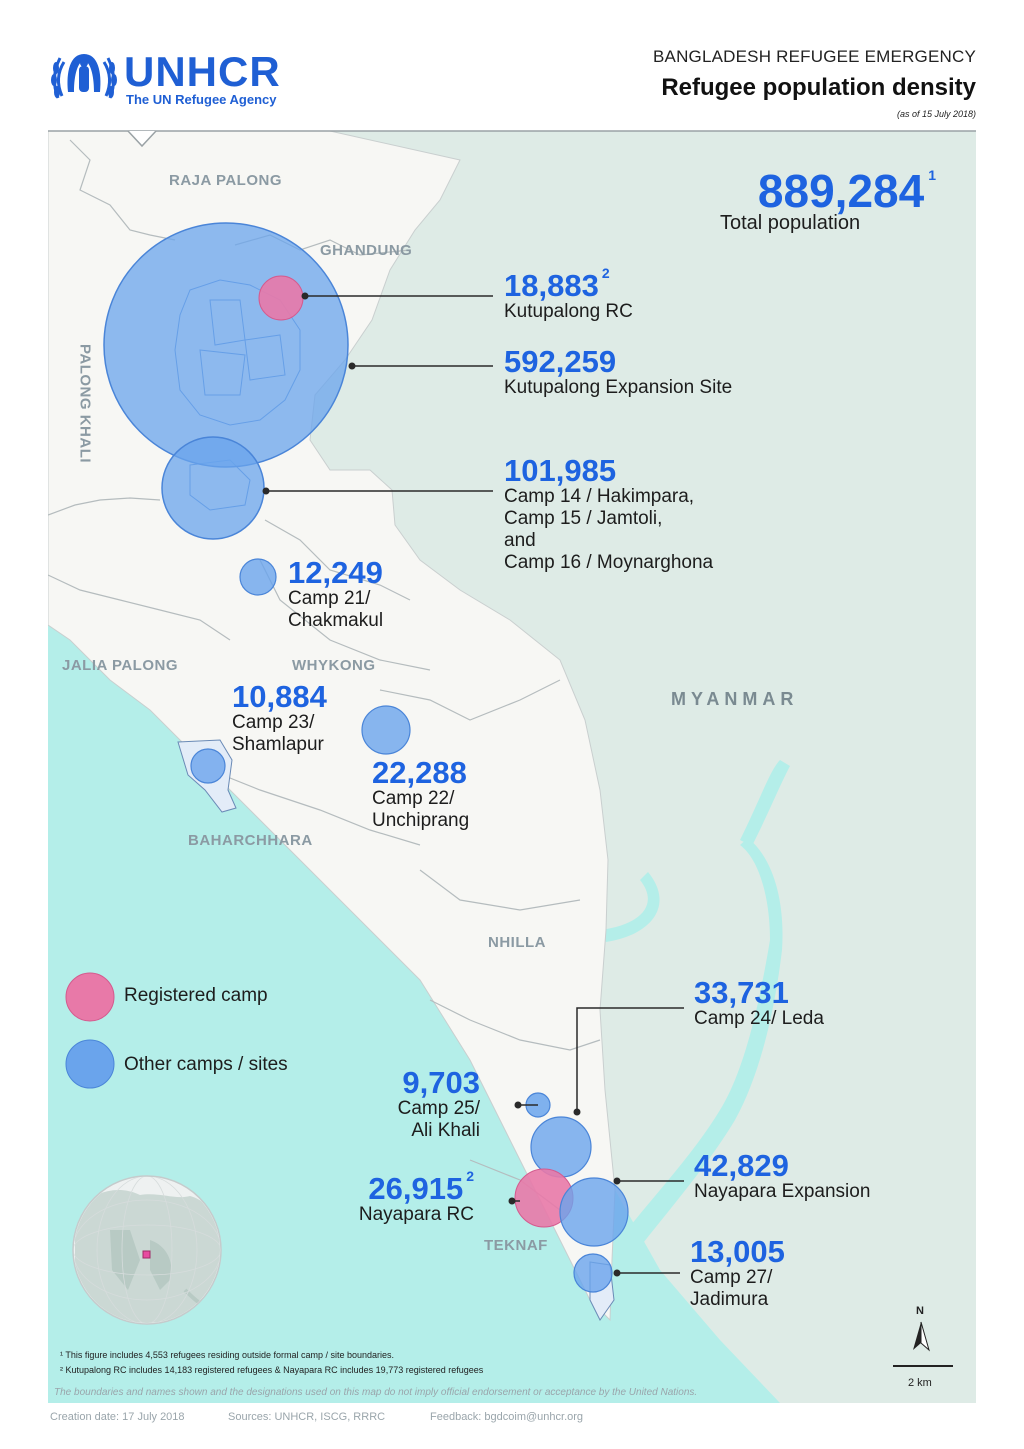 This screenshot has height=1449, width=1024. I want to click on camp-name-line: Camp 14 / Hakimpara,, so click(599, 496).